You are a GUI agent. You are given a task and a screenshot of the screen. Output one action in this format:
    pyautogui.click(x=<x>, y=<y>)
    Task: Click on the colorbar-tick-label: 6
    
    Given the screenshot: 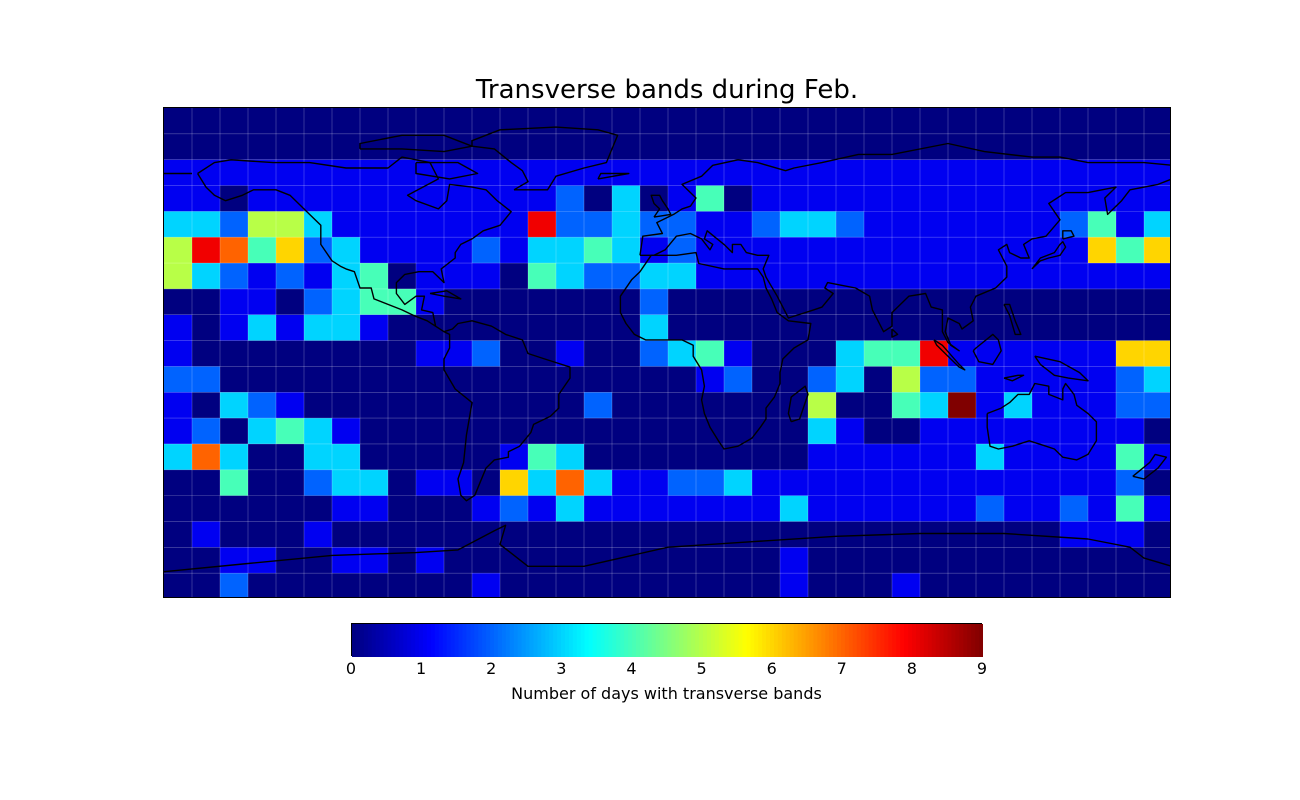 What is the action you would take?
    pyautogui.click(x=771, y=668)
    